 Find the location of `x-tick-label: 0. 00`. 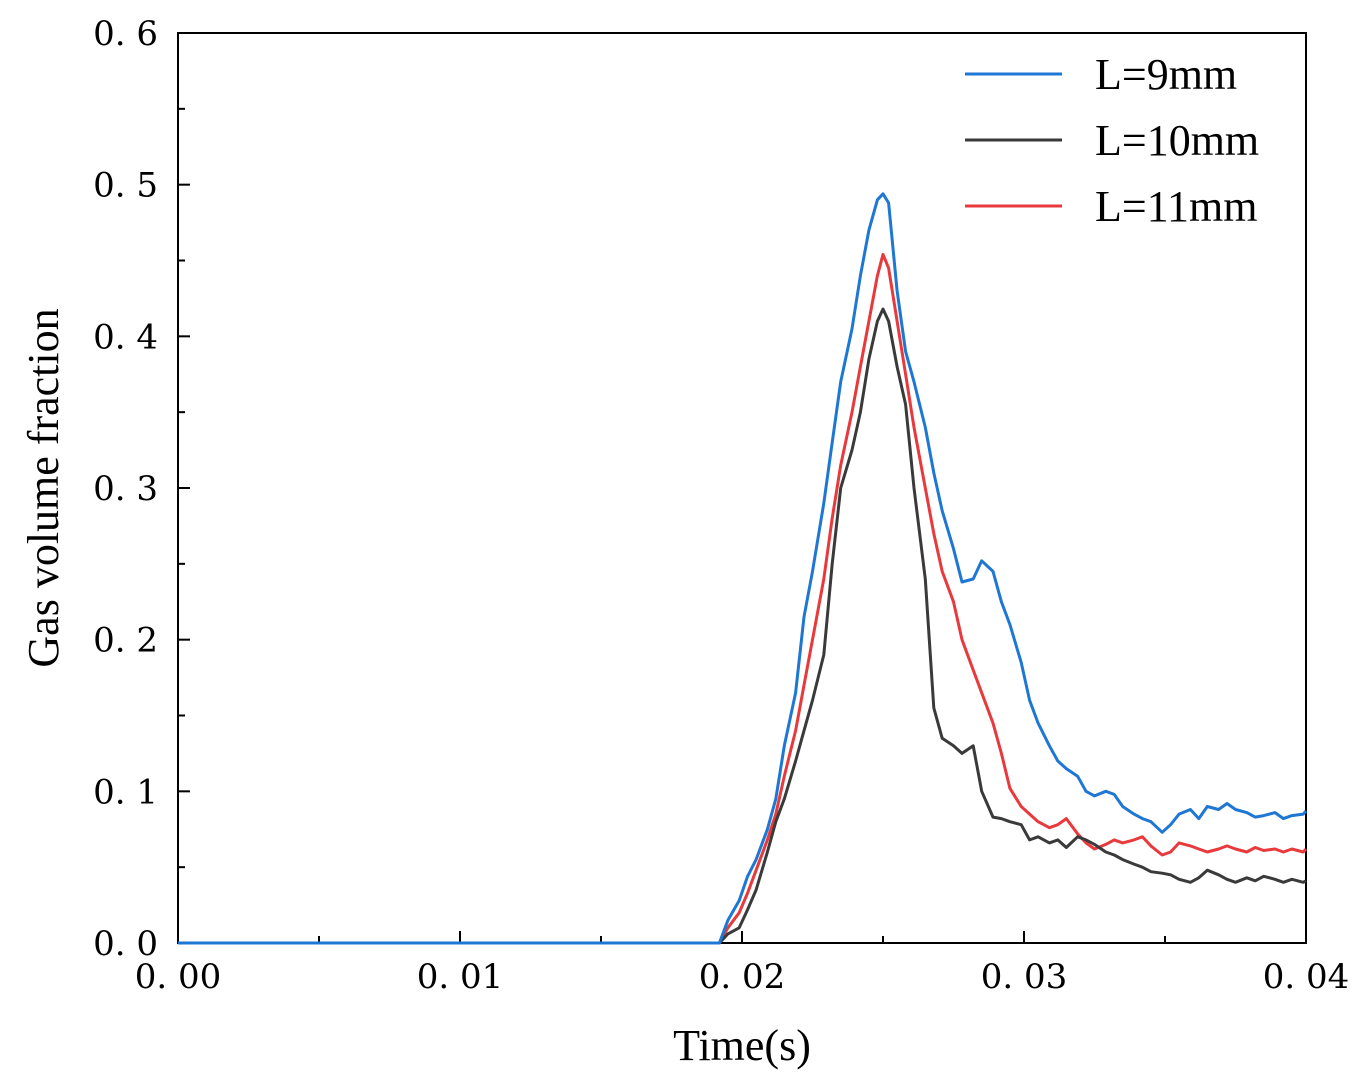

x-tick-label: 0. 00 is located at coordinates (178, 977).